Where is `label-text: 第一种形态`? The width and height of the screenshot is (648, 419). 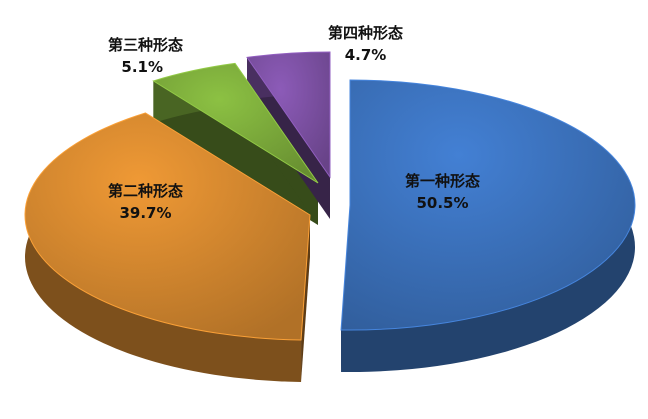
label-text: 第一种形态 is located at coordinates (443, 181).